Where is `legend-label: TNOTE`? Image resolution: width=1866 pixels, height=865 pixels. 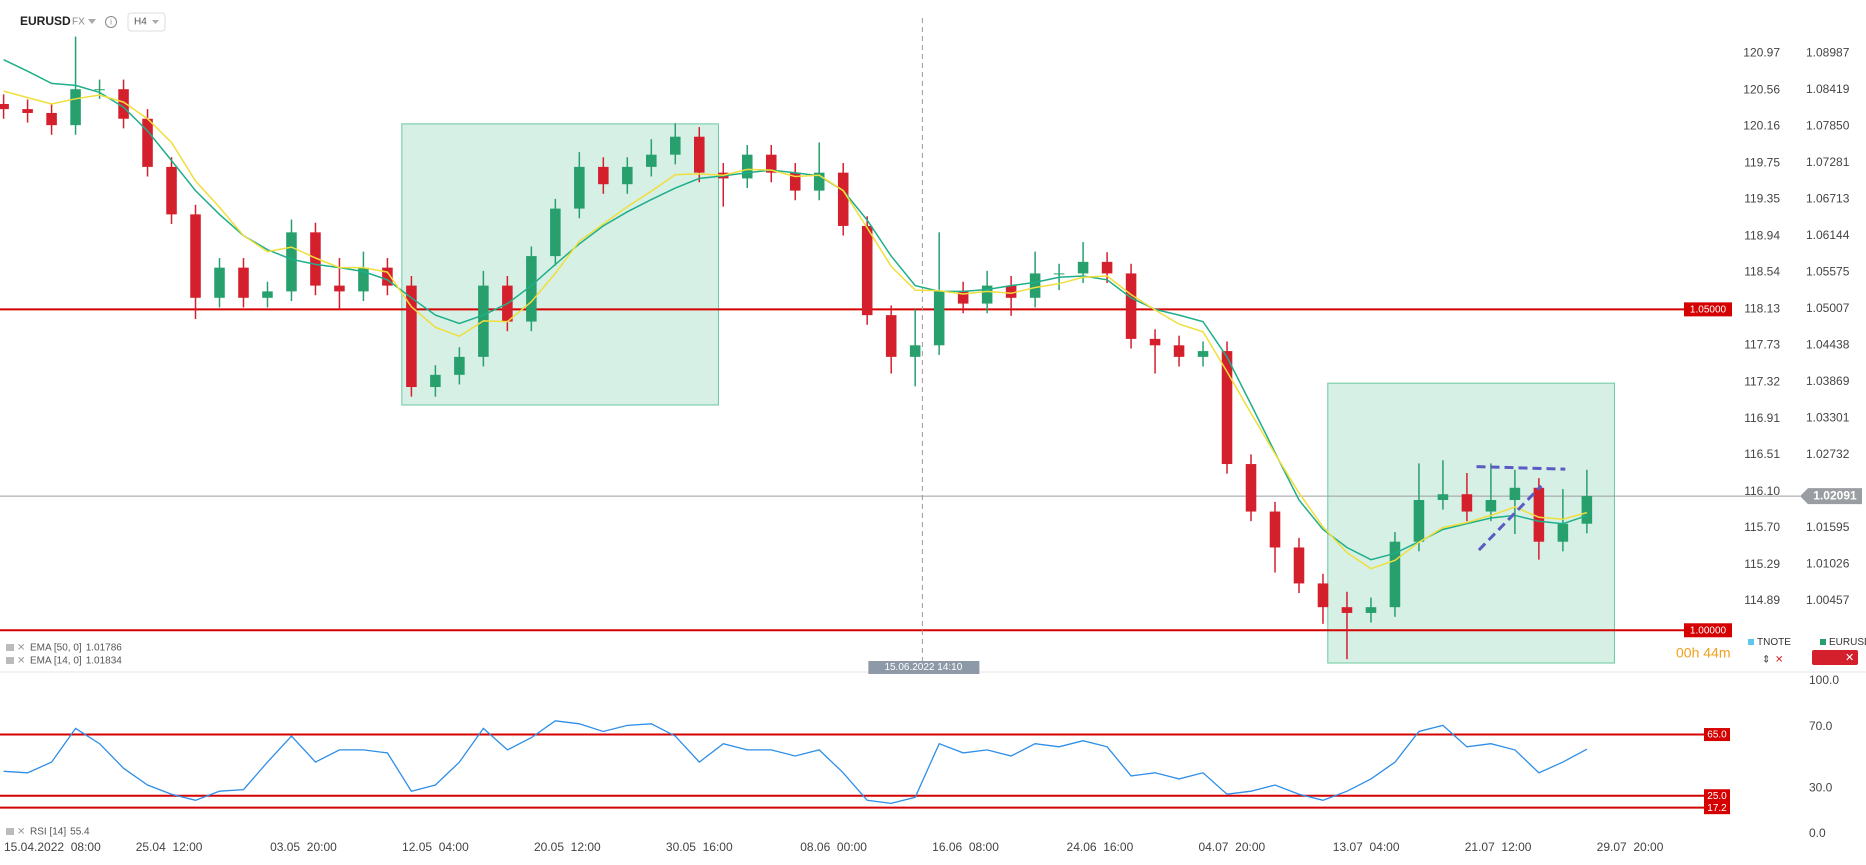 legend-label: TNOTE is located at coordinates (1774, 642).